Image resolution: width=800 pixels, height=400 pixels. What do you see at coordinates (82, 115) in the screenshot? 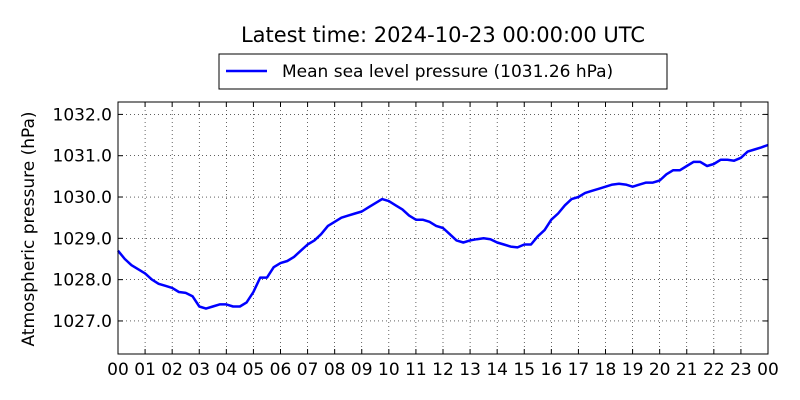
I see `y-tick-label: 1032.0` at bounding box center [82, 115].